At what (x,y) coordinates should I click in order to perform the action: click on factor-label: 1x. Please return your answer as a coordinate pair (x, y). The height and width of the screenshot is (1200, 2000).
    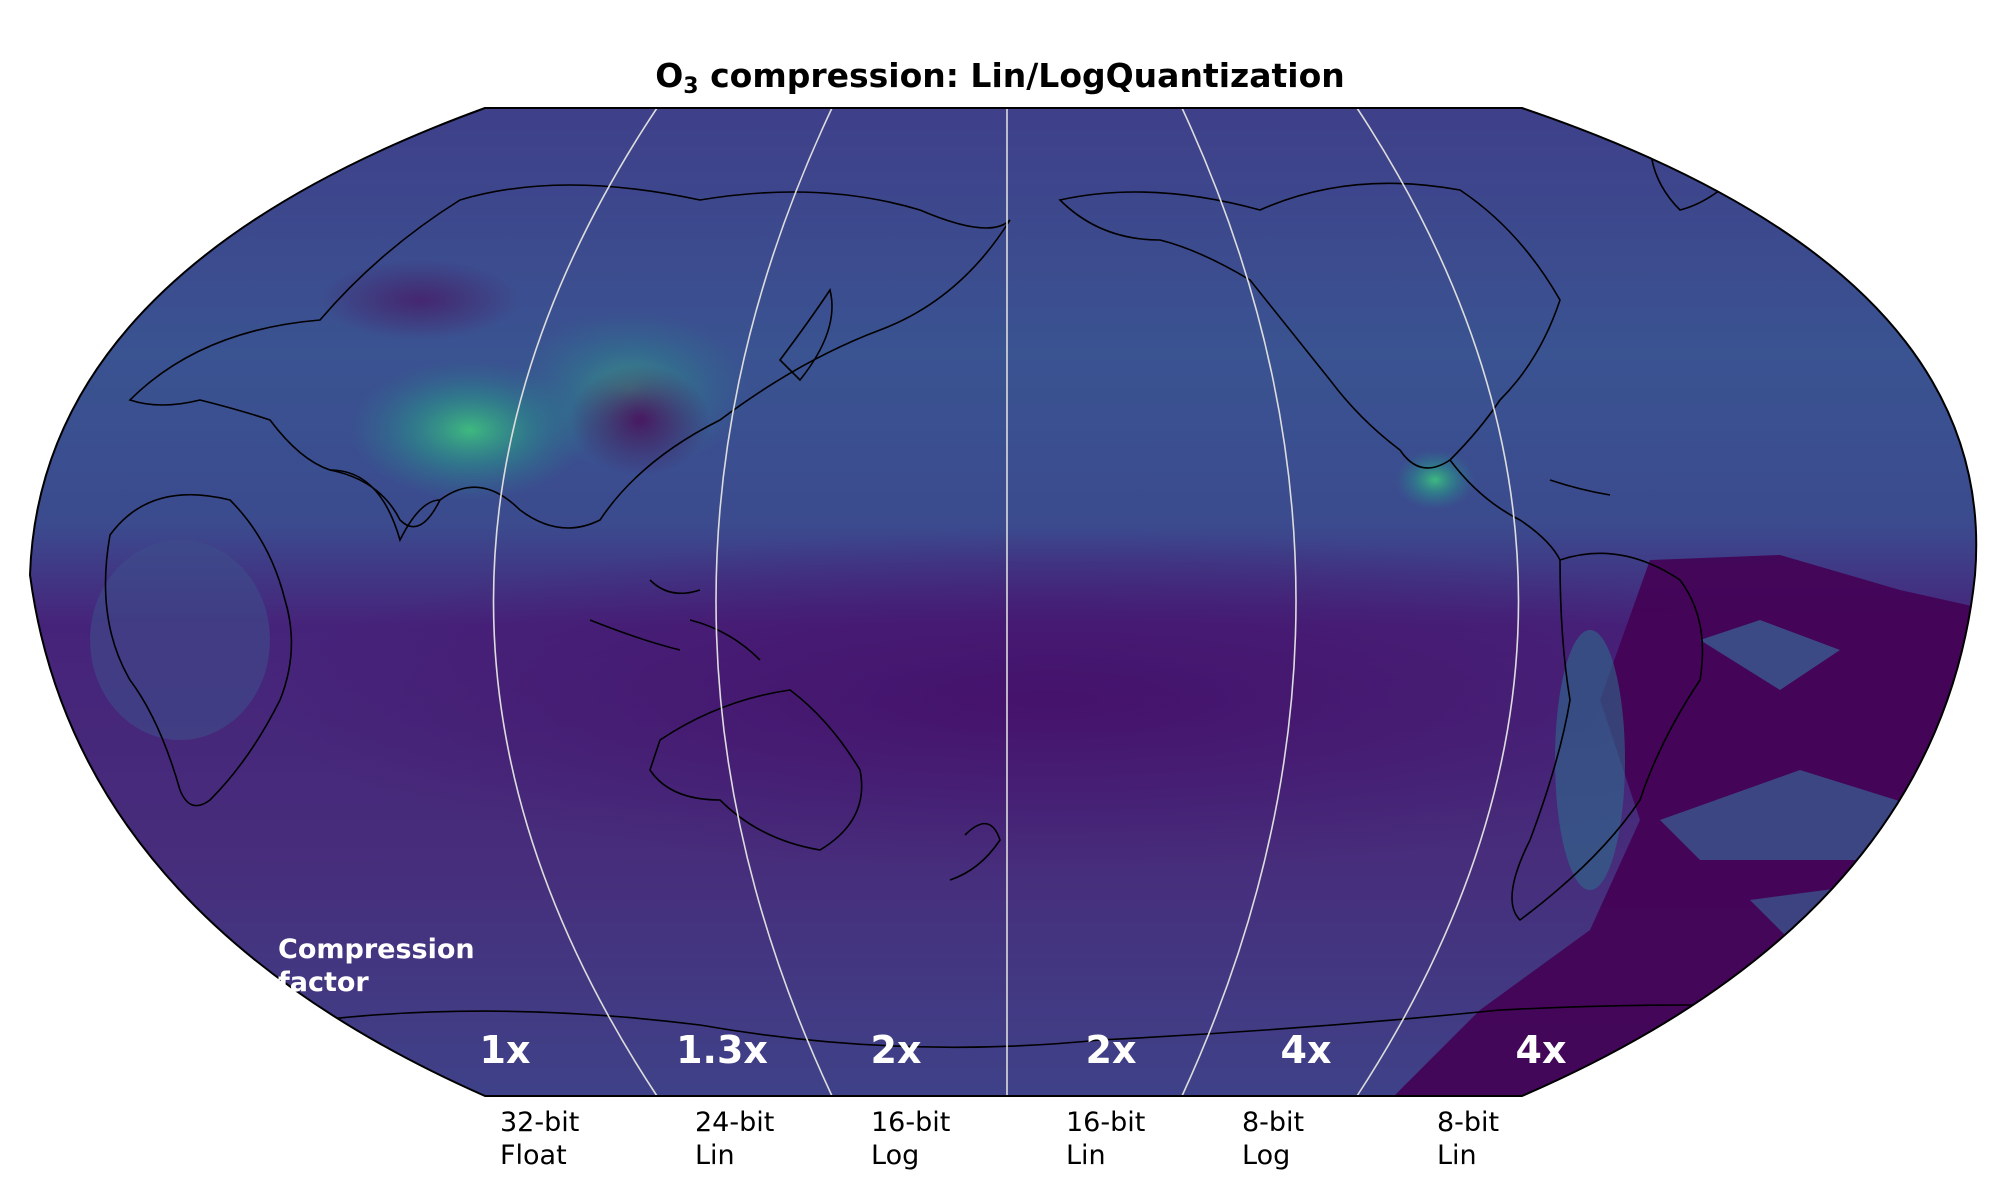
    Looking at the image, I should click on (505, 1050).